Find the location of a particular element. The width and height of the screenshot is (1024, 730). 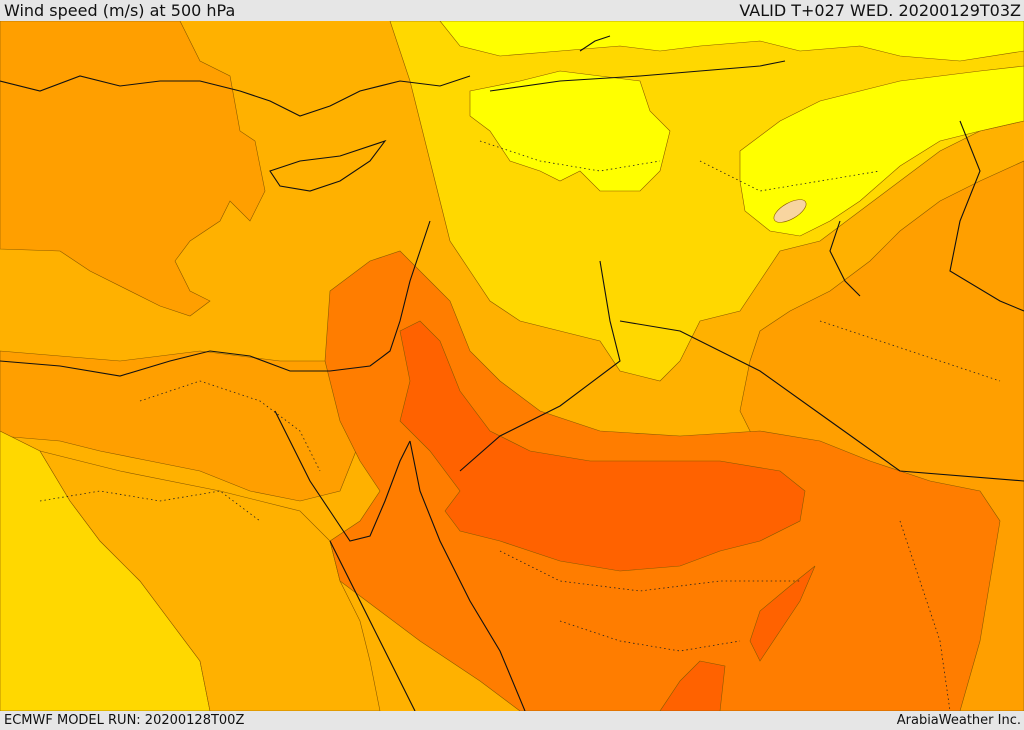

model-run: ECMWF MODEL RUN: 20200128T00Z is located at coordinates (124, 720).